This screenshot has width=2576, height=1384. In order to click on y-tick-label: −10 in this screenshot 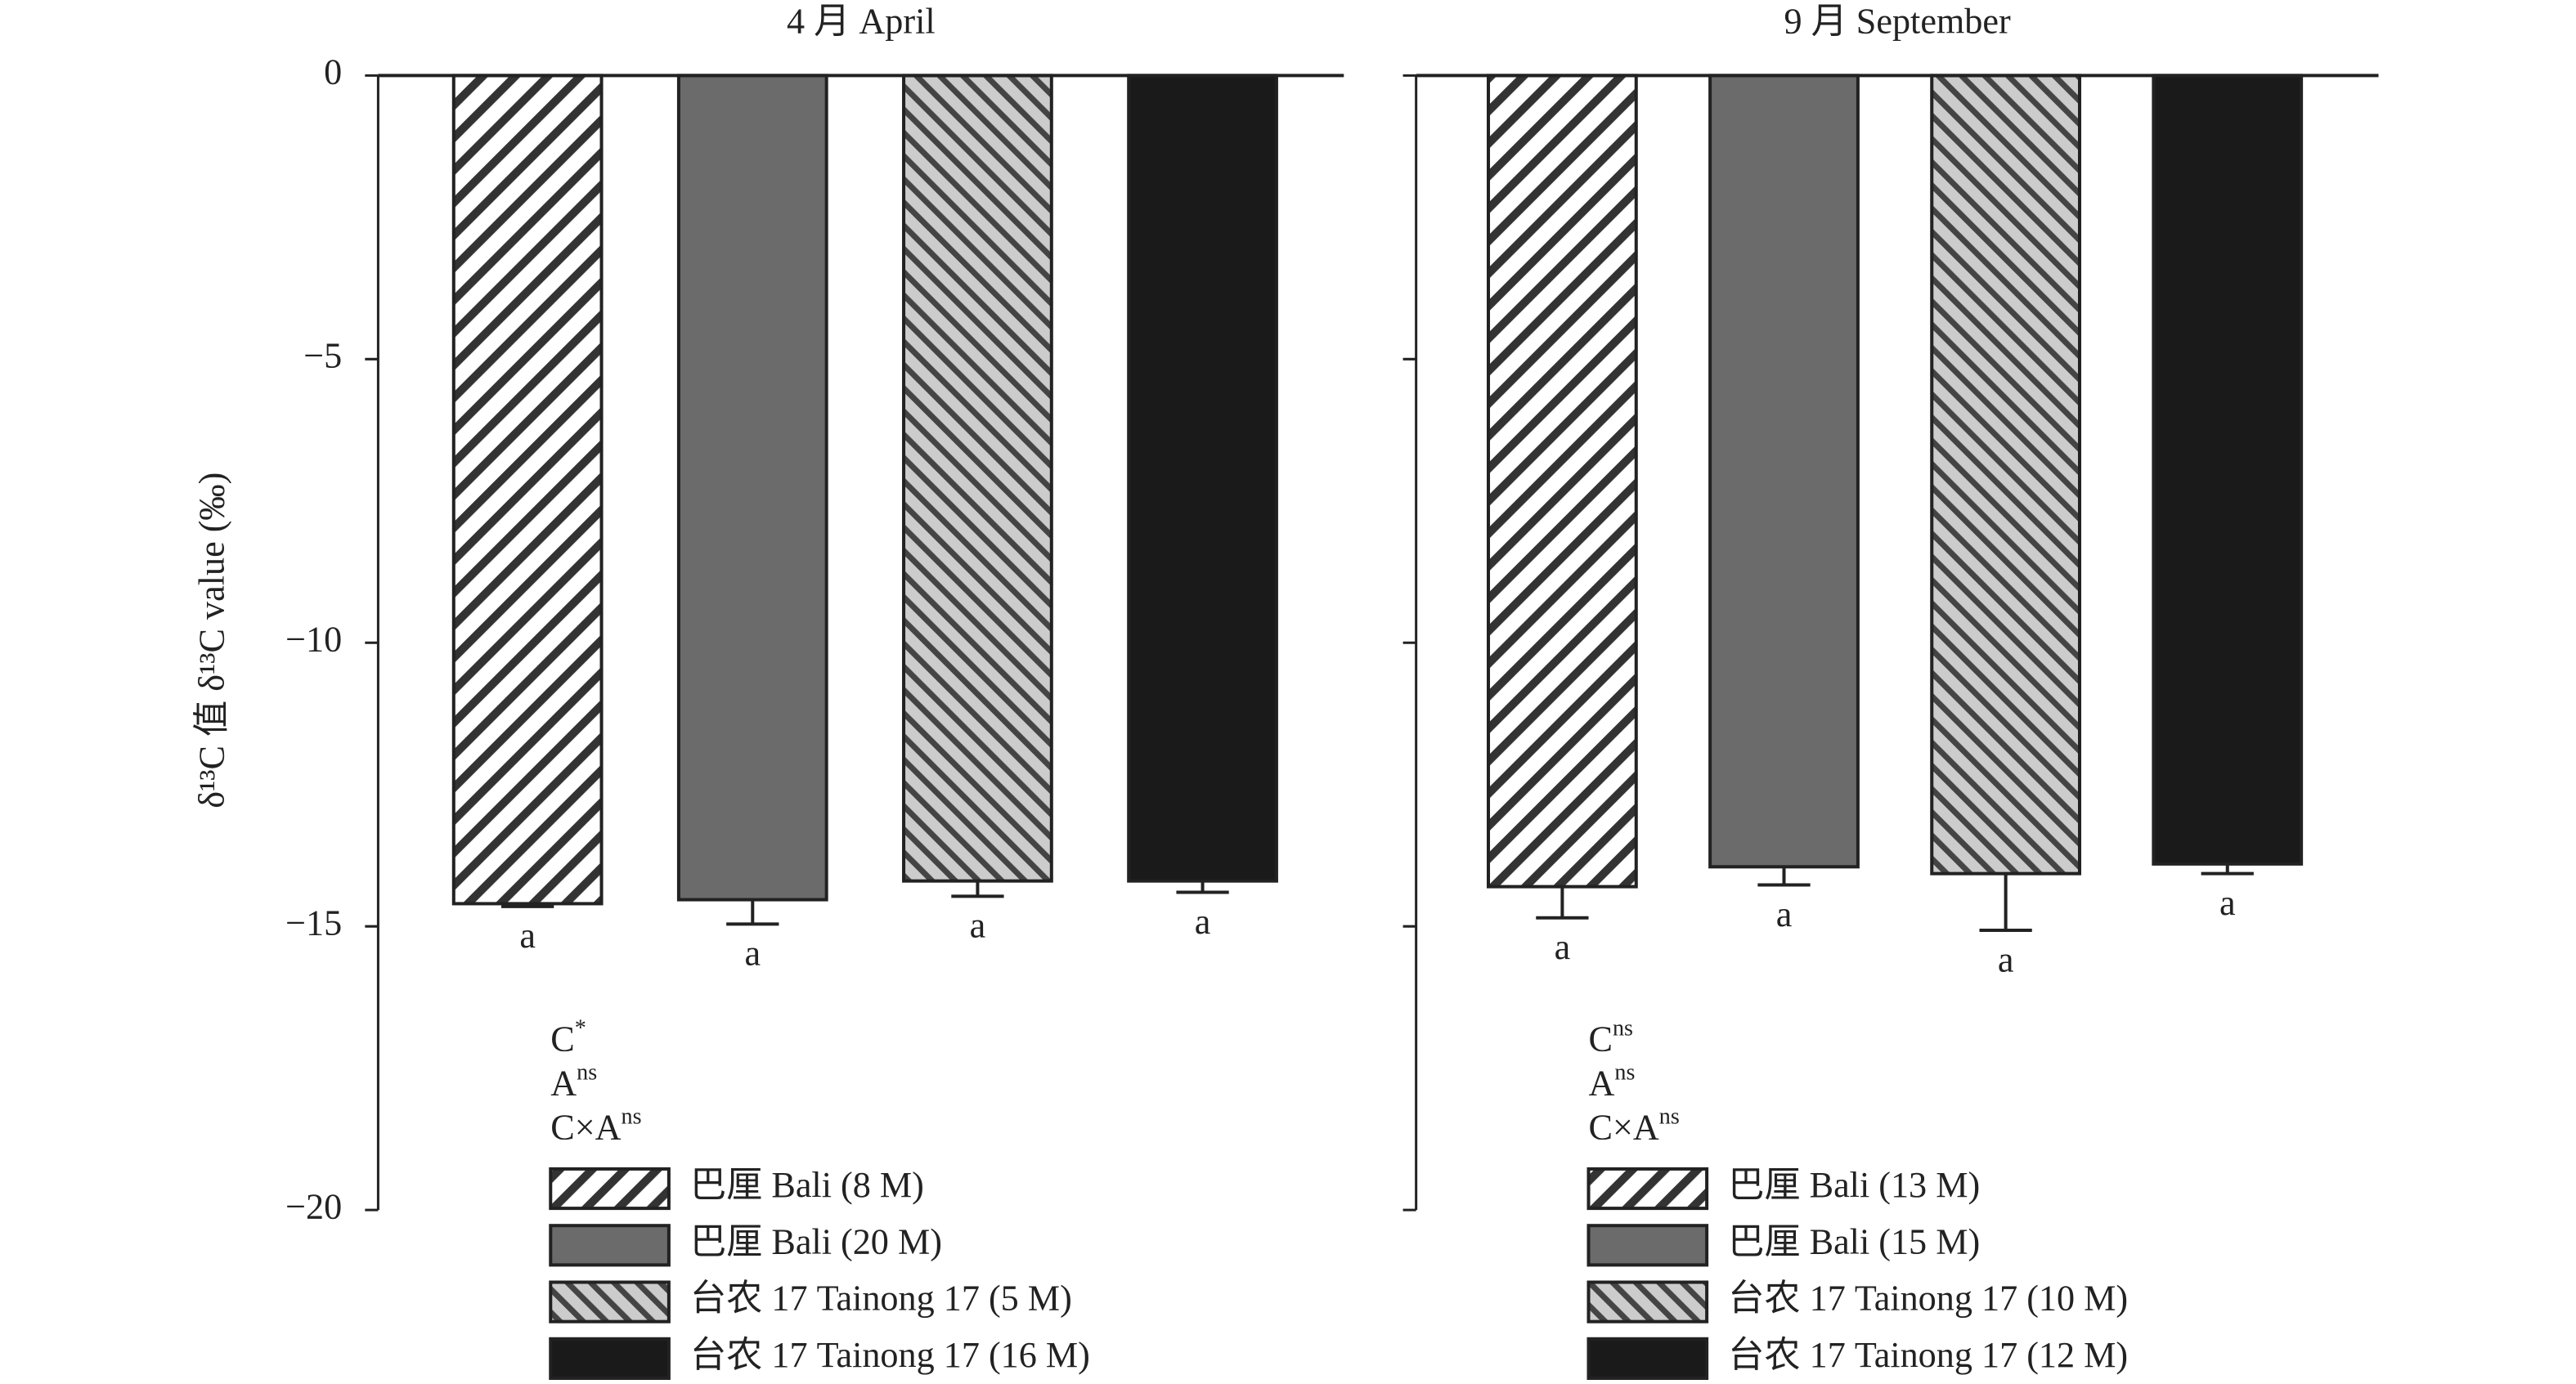, I will do `click(313, 639)`.